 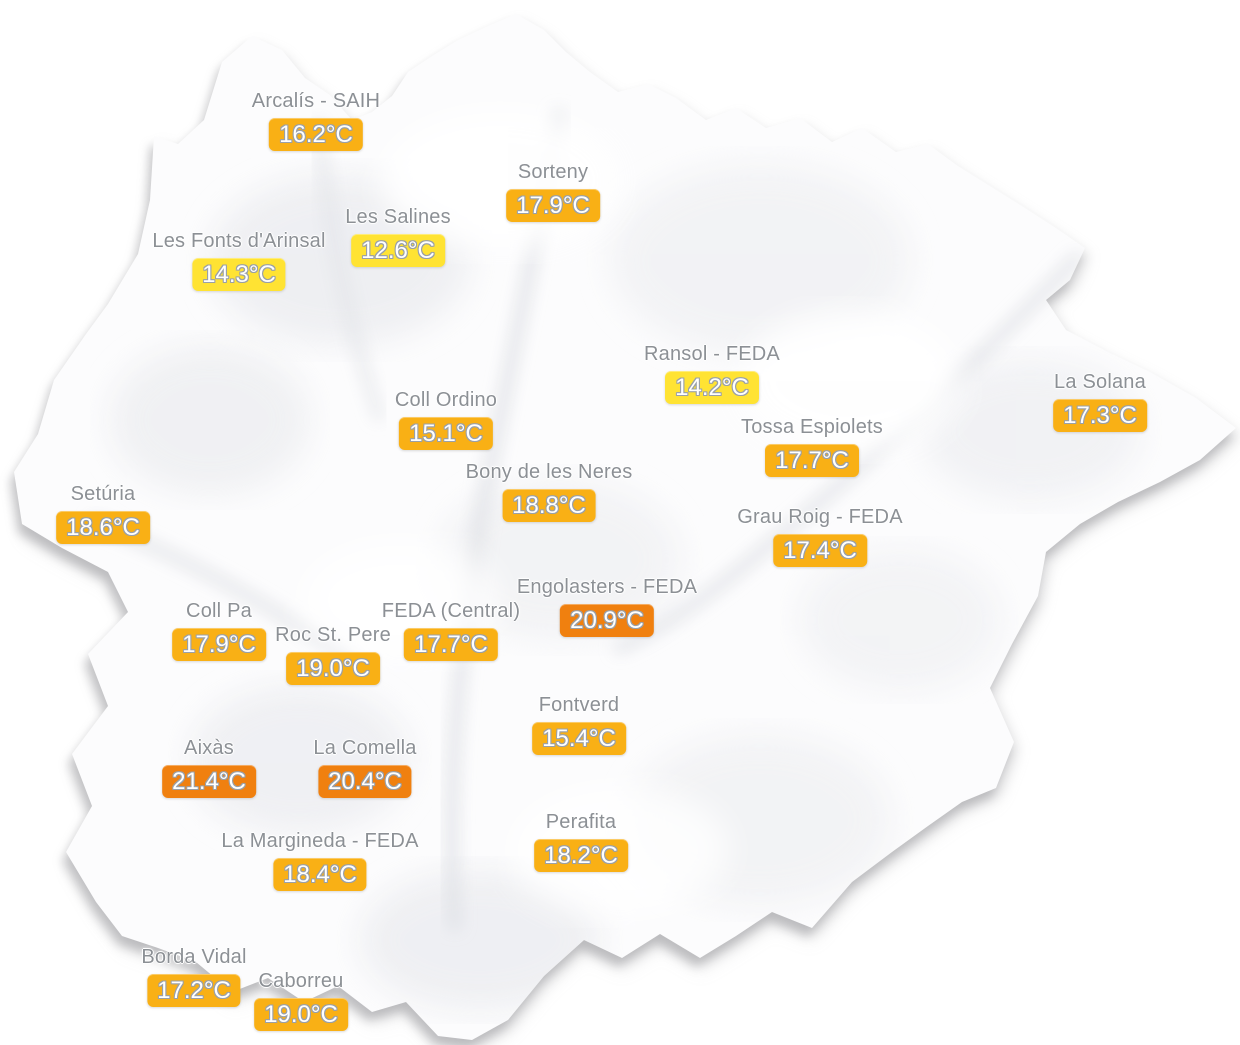 What do you see at coordinates (103, 527) in the screenshot?
I see `station-temp-badge: 18.6°C` at bounding box center [103, 527].